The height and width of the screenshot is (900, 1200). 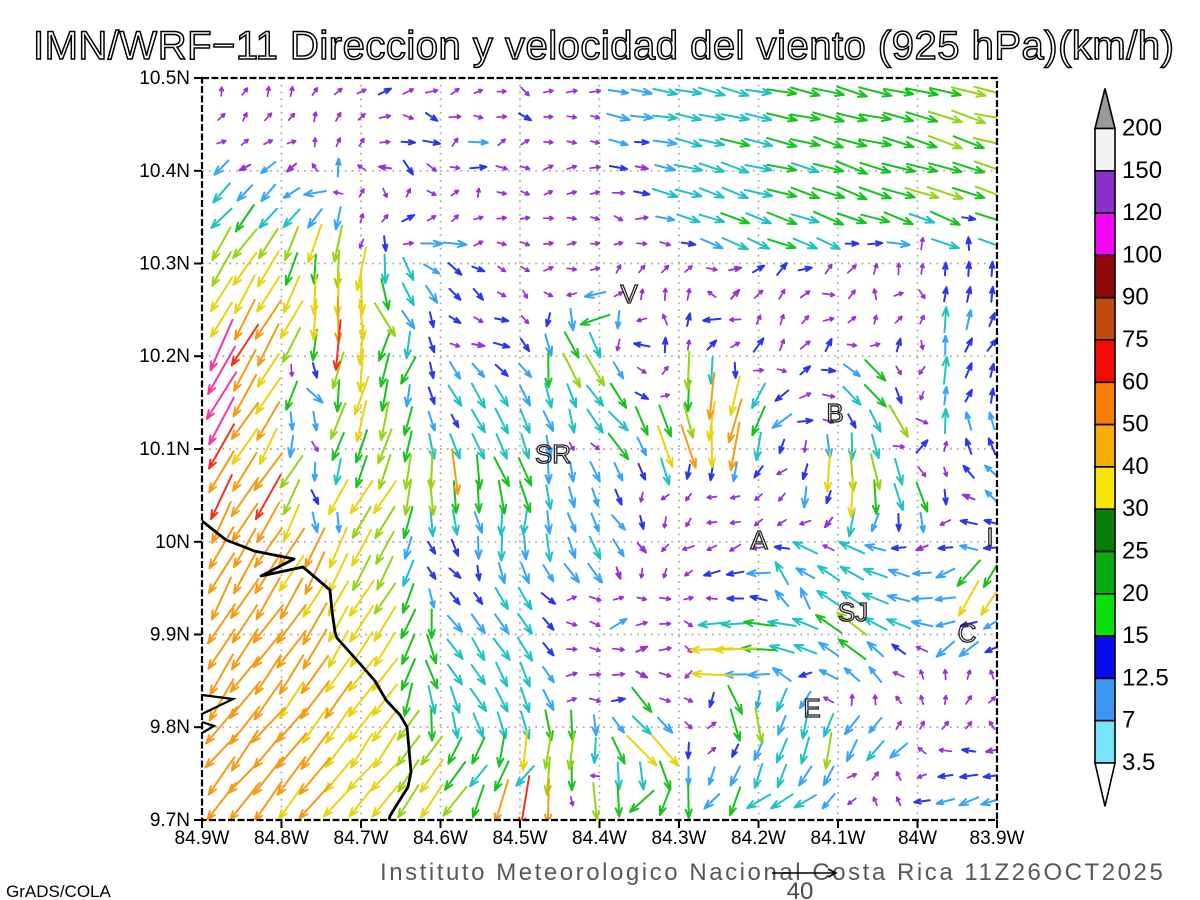 What do you see at coordinates (917, 838) in the screenshot?
I see `svg-text: 84W` at bounding box center [917, 838].